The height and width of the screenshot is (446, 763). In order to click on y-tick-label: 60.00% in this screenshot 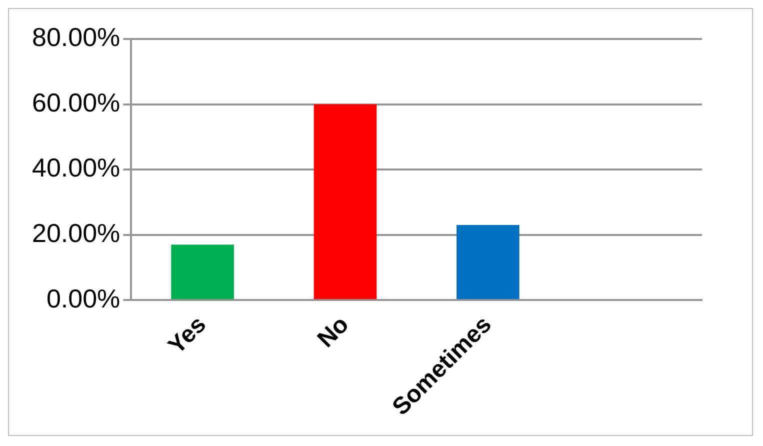, I will do `click(76, 102)`.